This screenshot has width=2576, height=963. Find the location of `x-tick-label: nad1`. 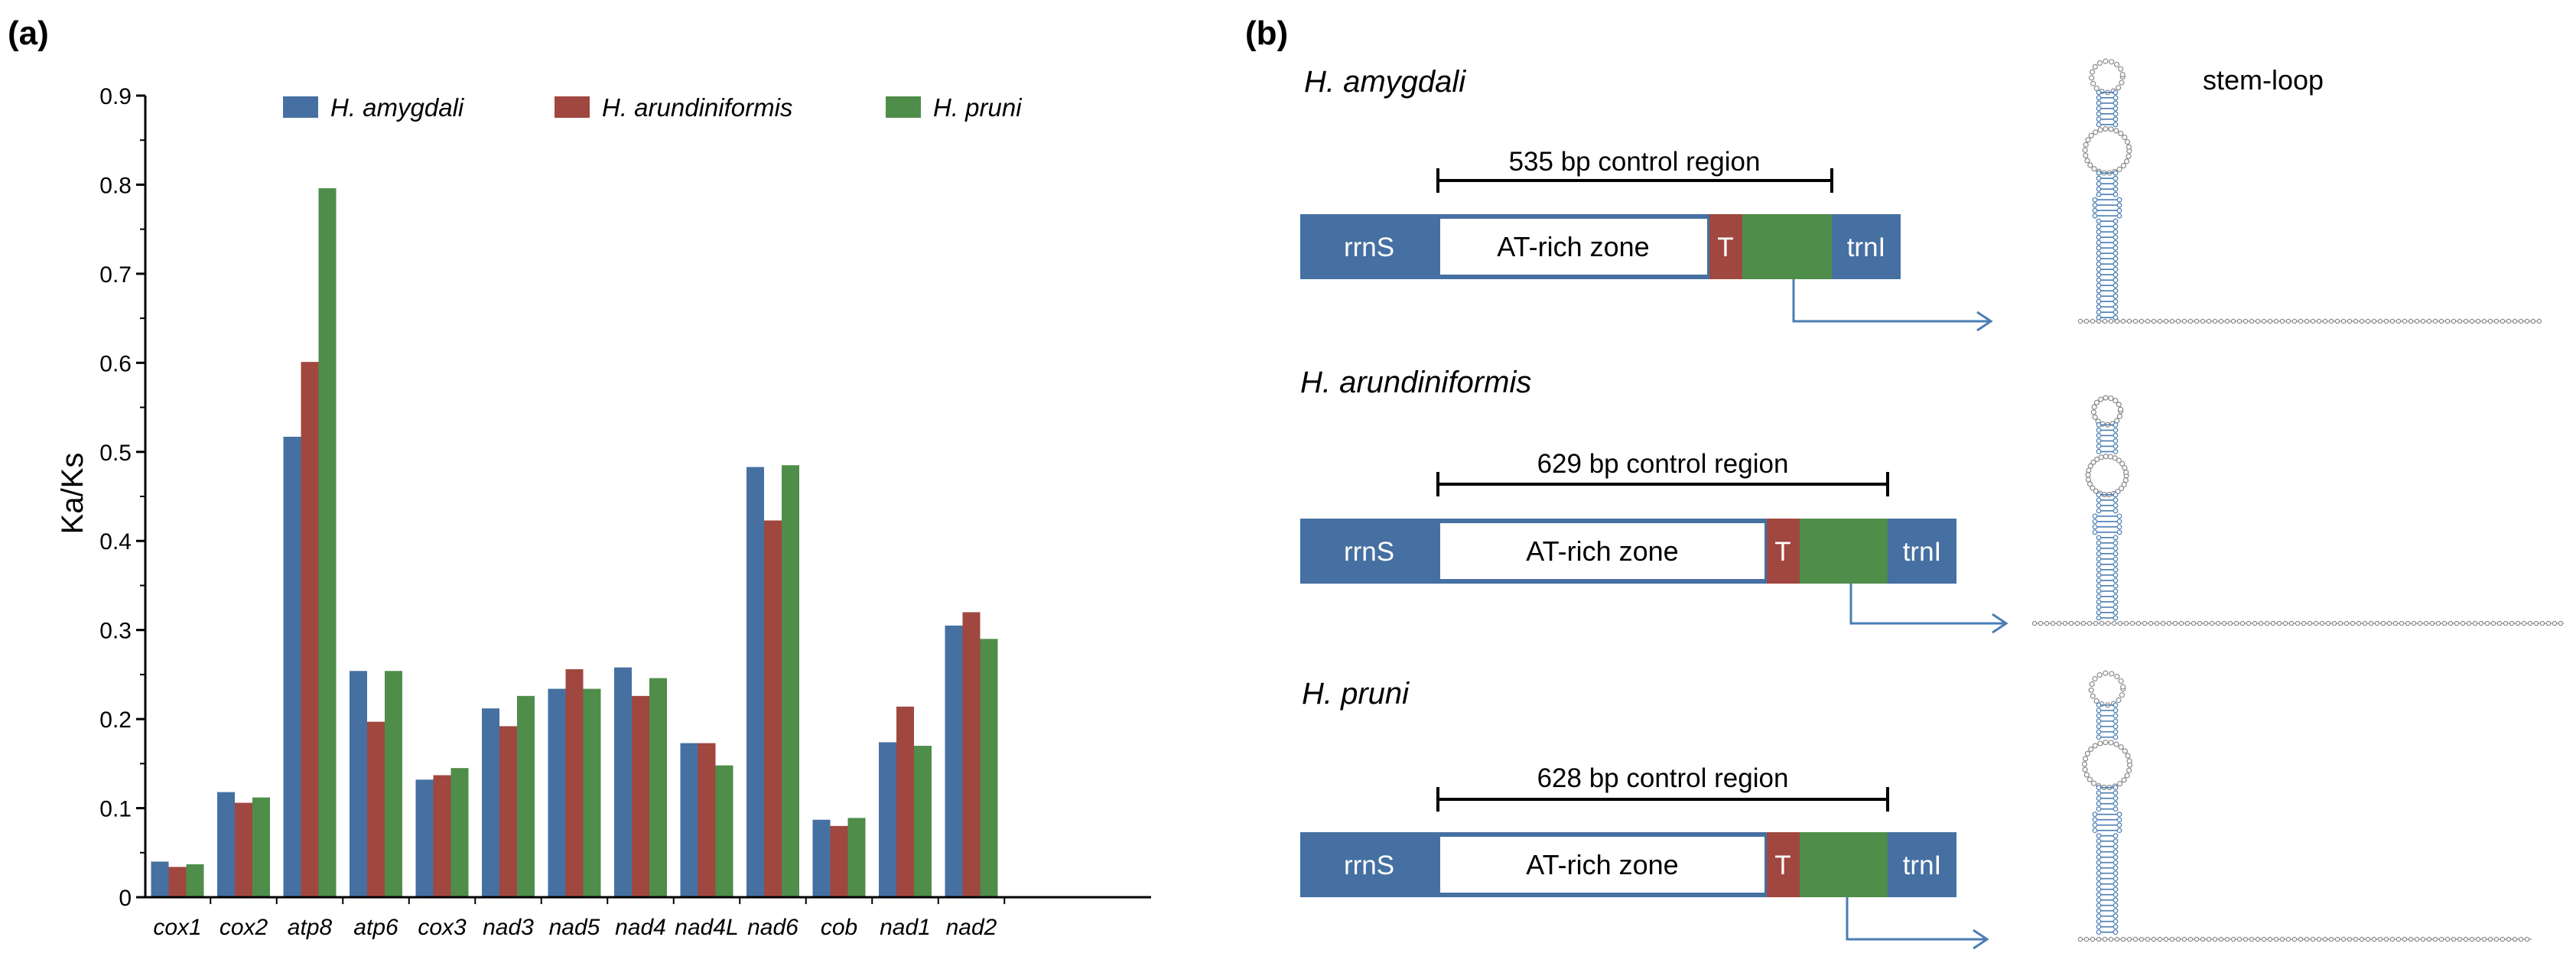

x-tick-label: nad1 is located at coordinates (905, 927).